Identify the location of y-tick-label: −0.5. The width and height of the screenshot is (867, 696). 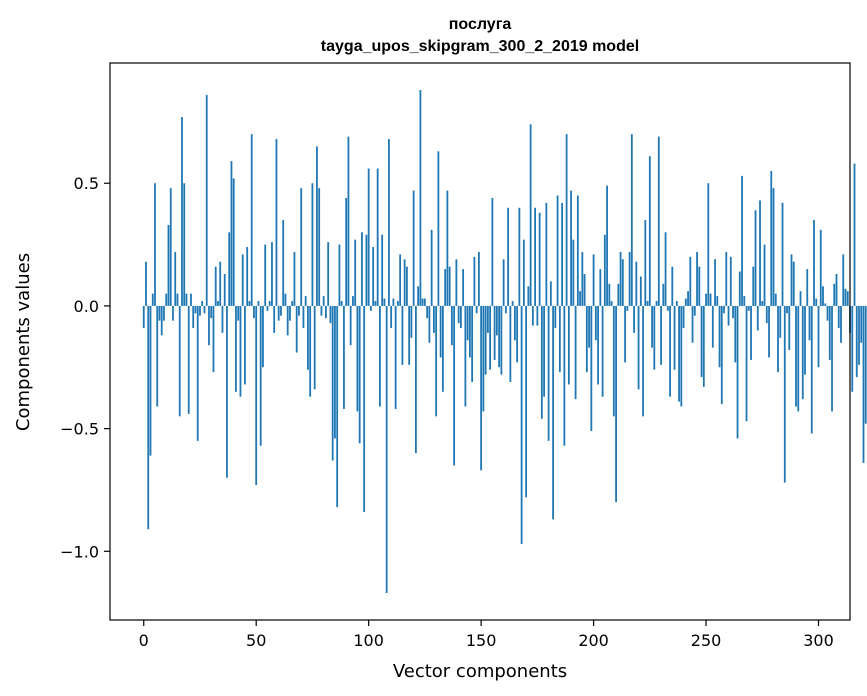
(79, 429).